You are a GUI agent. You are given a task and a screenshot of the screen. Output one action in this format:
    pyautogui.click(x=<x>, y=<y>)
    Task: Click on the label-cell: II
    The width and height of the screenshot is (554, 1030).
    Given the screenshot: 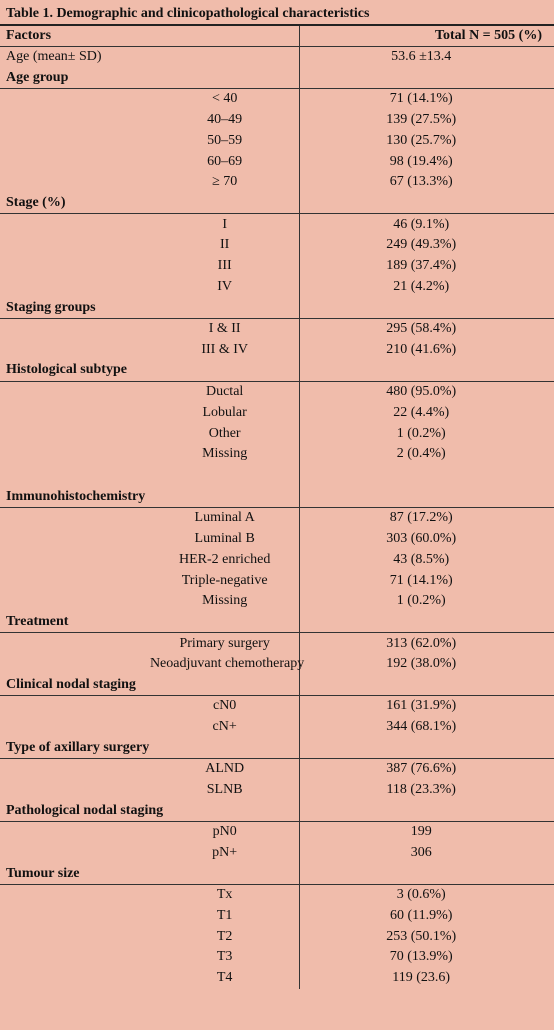 What is the action you would take?
    pyautogui.click(x=224, y=245)
    